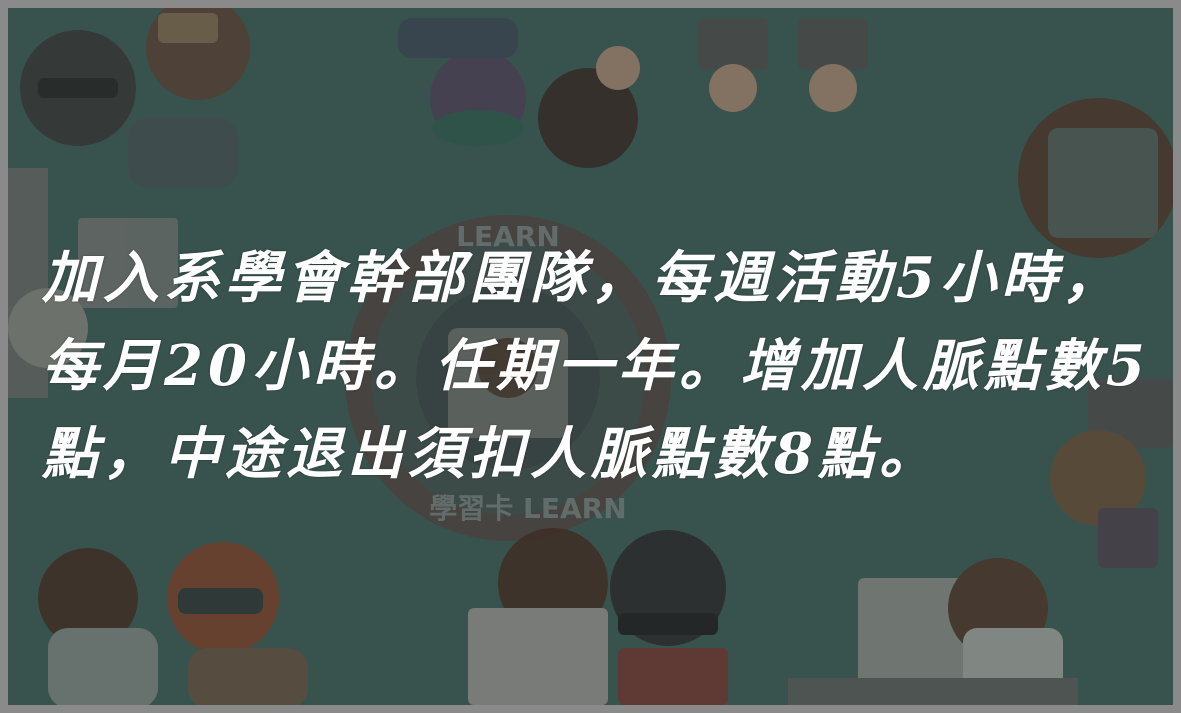  Describe the element at coordinates (933, 631) in the screenshot. I see `character-bottom-right` at that location.